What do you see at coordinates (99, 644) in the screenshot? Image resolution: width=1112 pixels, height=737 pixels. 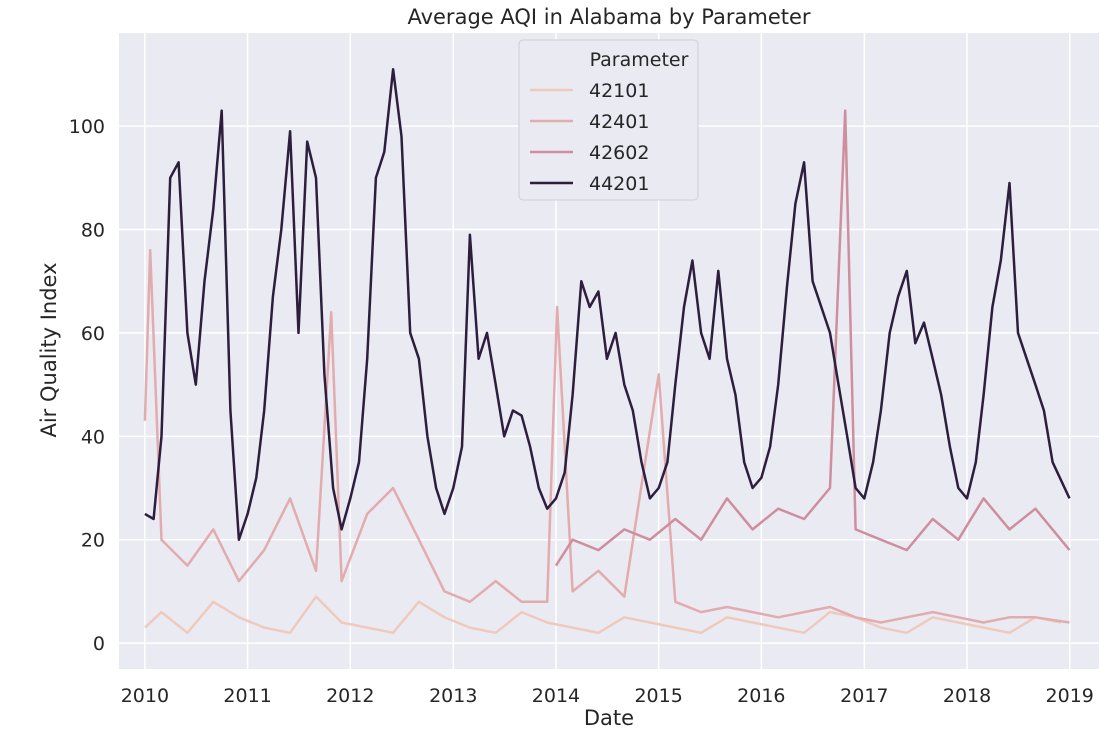 I see `y-tick-label: 0` at bounding box center [99, 644].